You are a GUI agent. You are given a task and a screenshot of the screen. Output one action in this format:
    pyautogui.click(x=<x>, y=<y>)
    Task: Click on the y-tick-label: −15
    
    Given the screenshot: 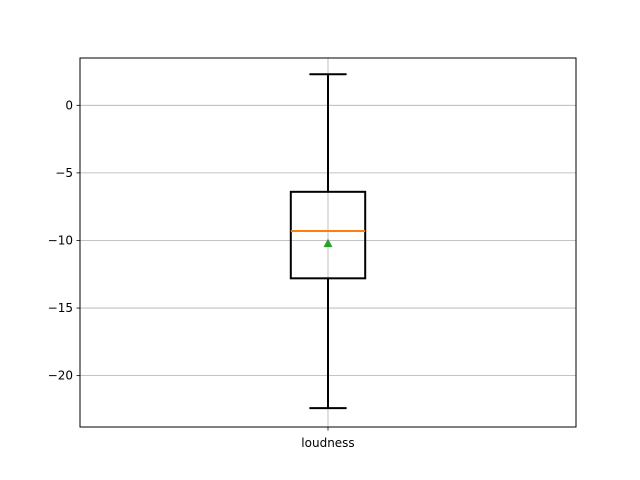 What is the action you would take?
    pyautogui.click(x=60, y=308)
    